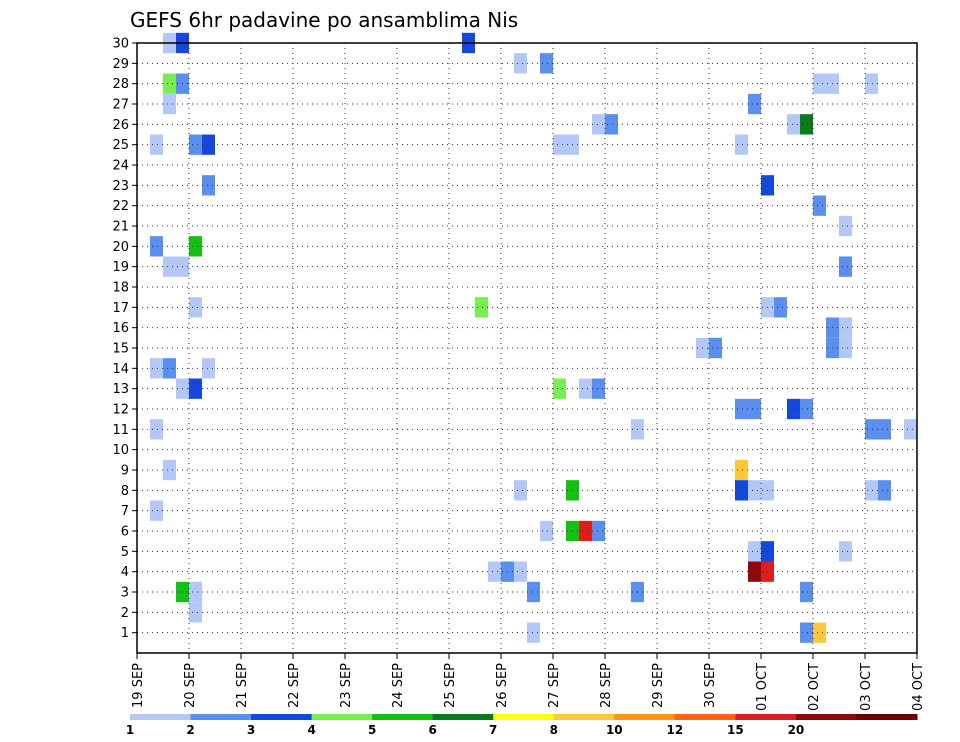 This screenshot has width=960, height=742. What do you see at coordinates (554, 730) in the screenshot?
I see `colorbar-label: 8` at bounding box center [554, 730].